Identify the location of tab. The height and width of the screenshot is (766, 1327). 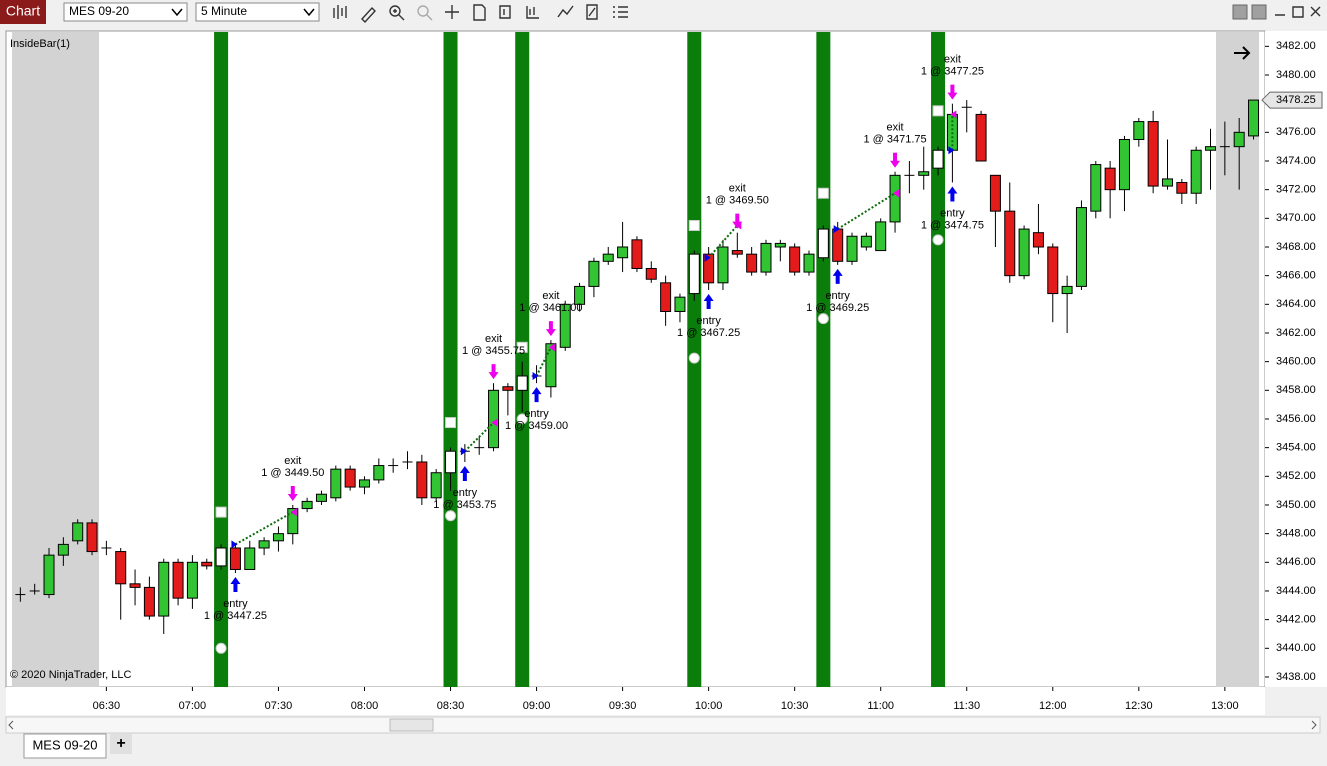
(65, 746).